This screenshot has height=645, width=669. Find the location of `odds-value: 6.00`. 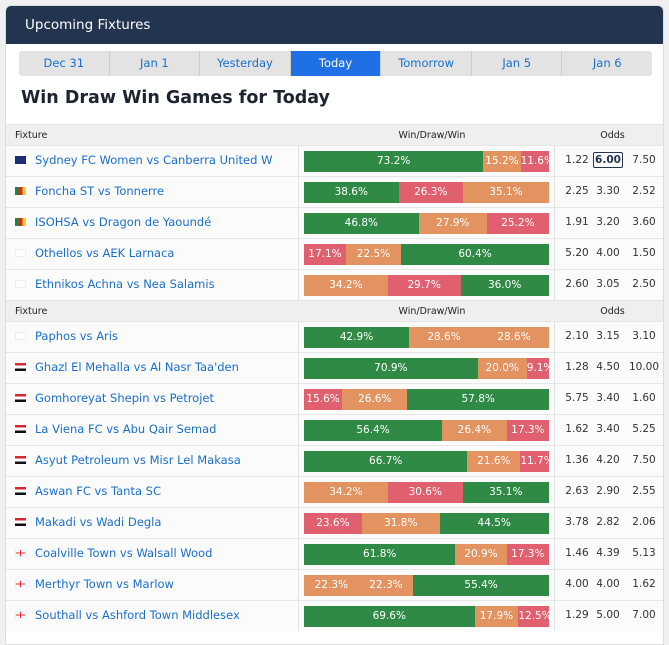

odds-value: 6.00 is located at coordinates (608, 160).